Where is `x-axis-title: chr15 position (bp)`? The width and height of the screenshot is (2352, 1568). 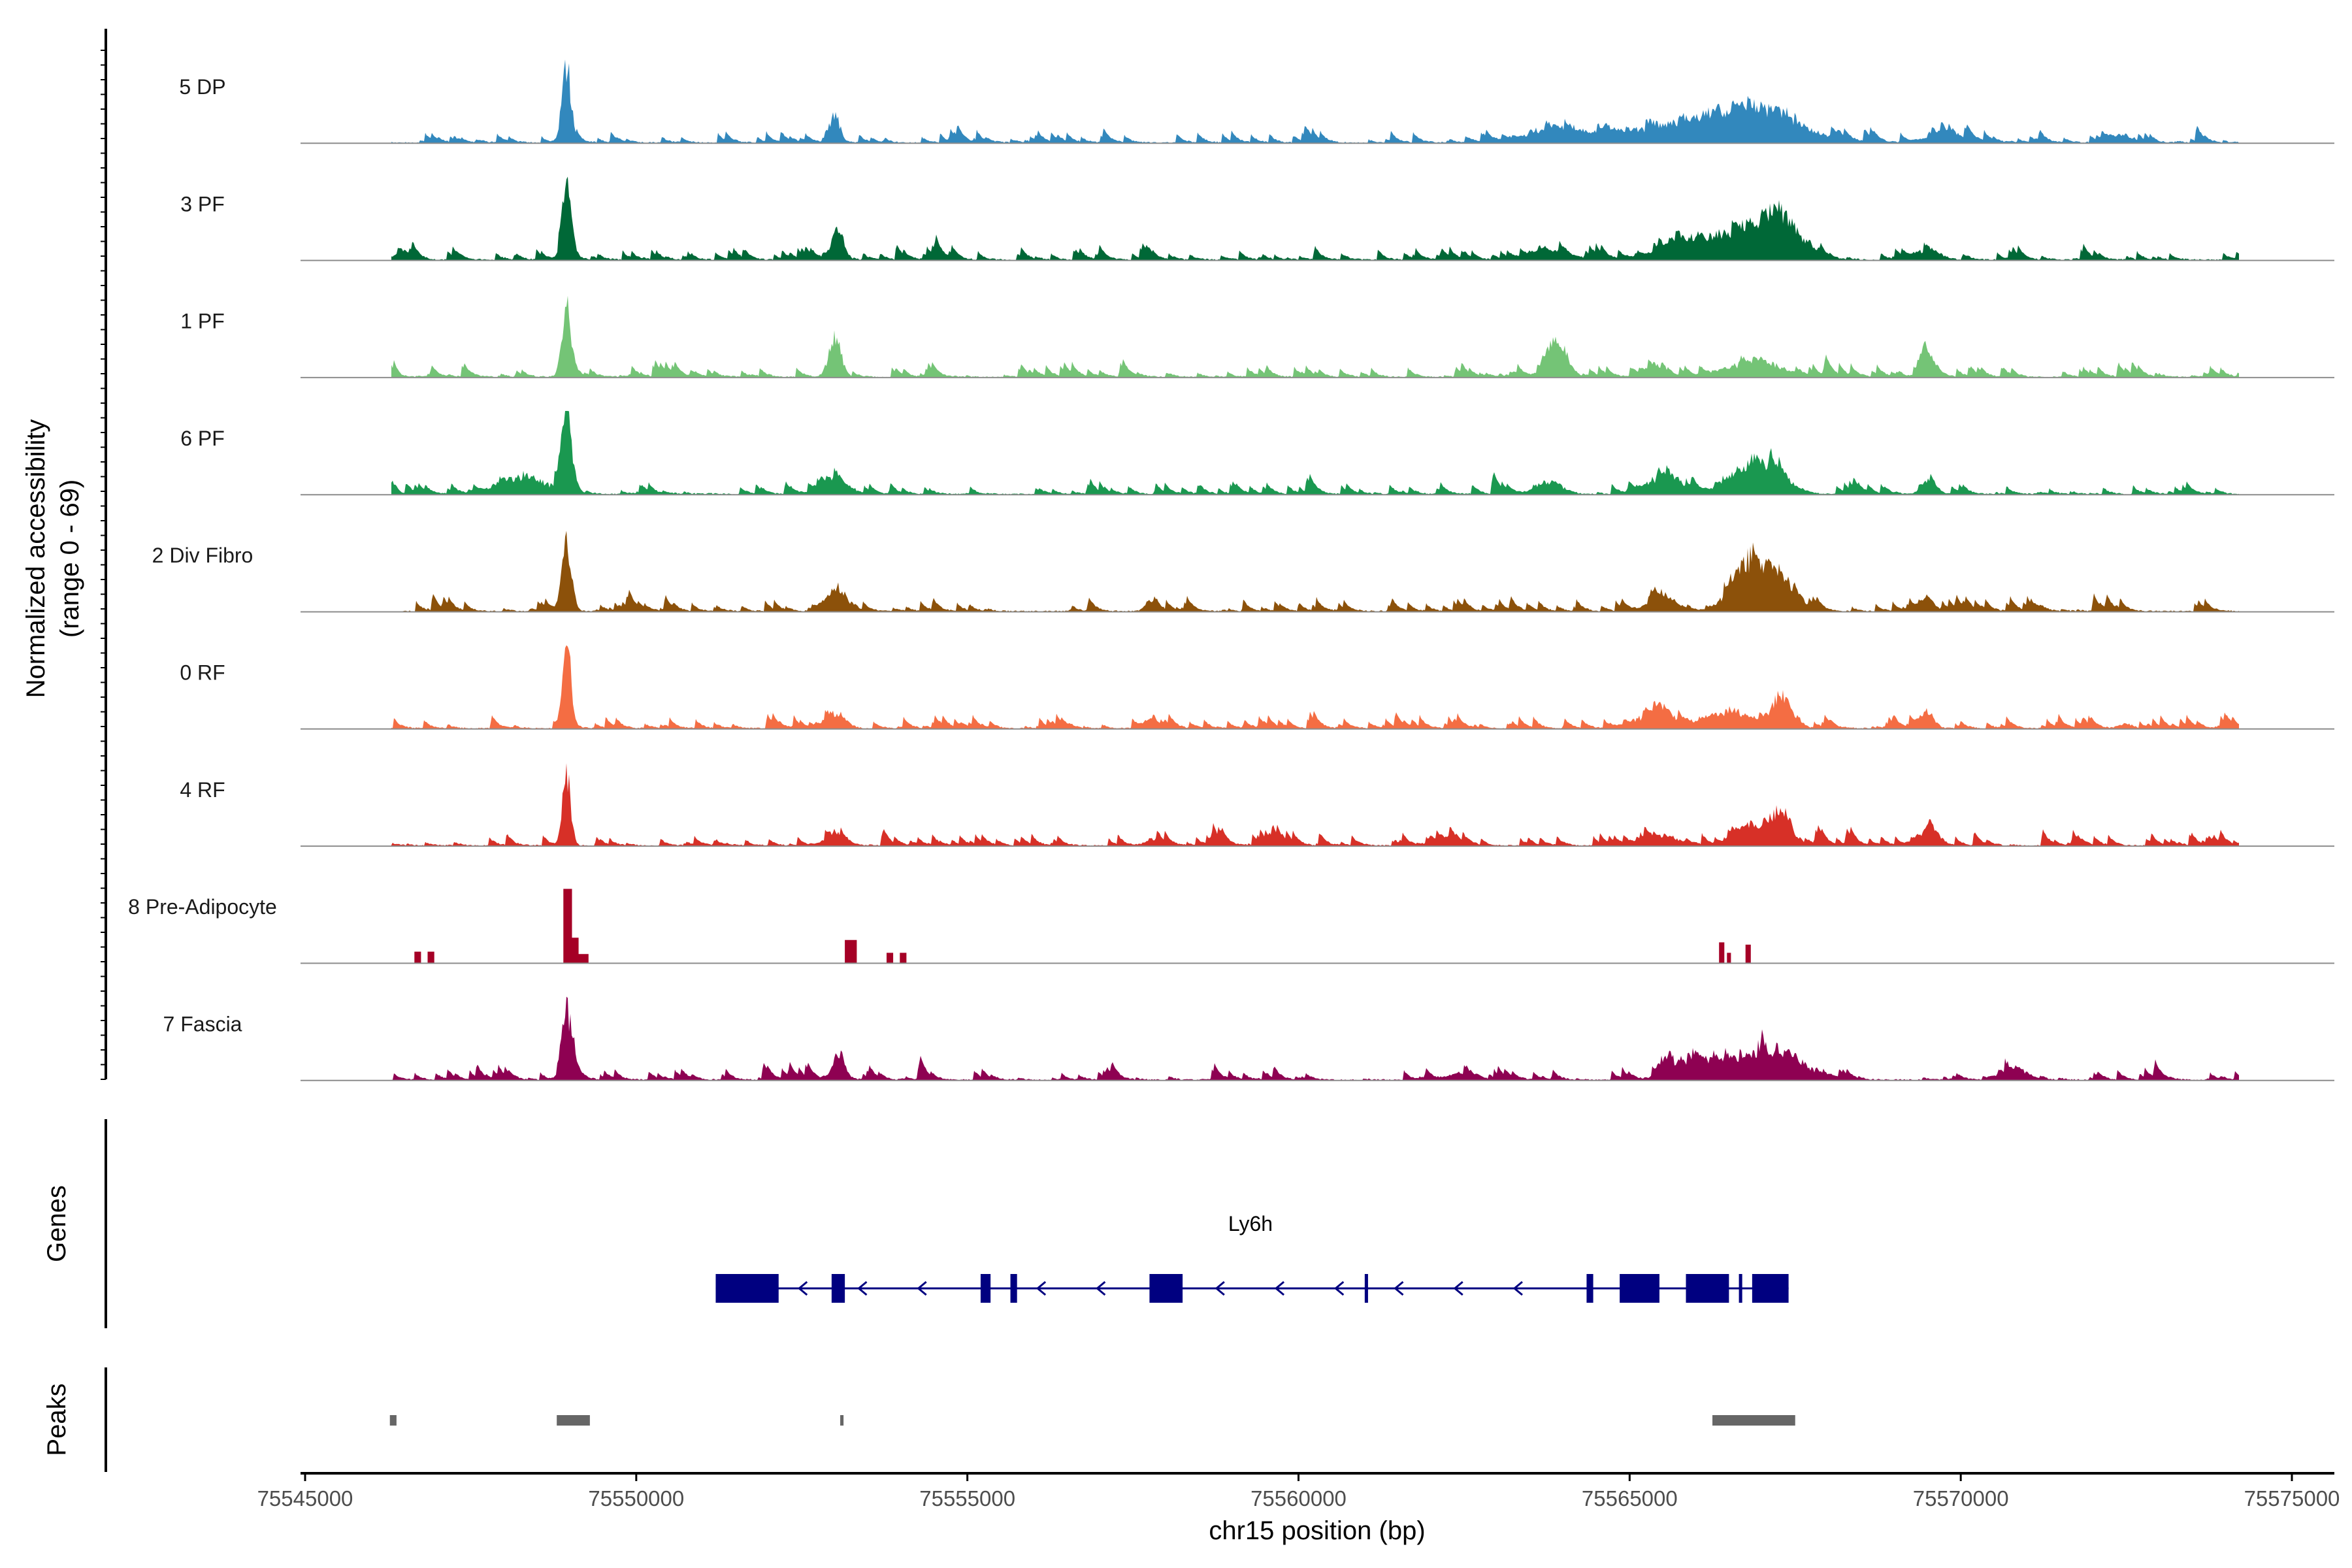 x-axis-title: chr15 position (bp) is located at coordinates (1317, 1530).